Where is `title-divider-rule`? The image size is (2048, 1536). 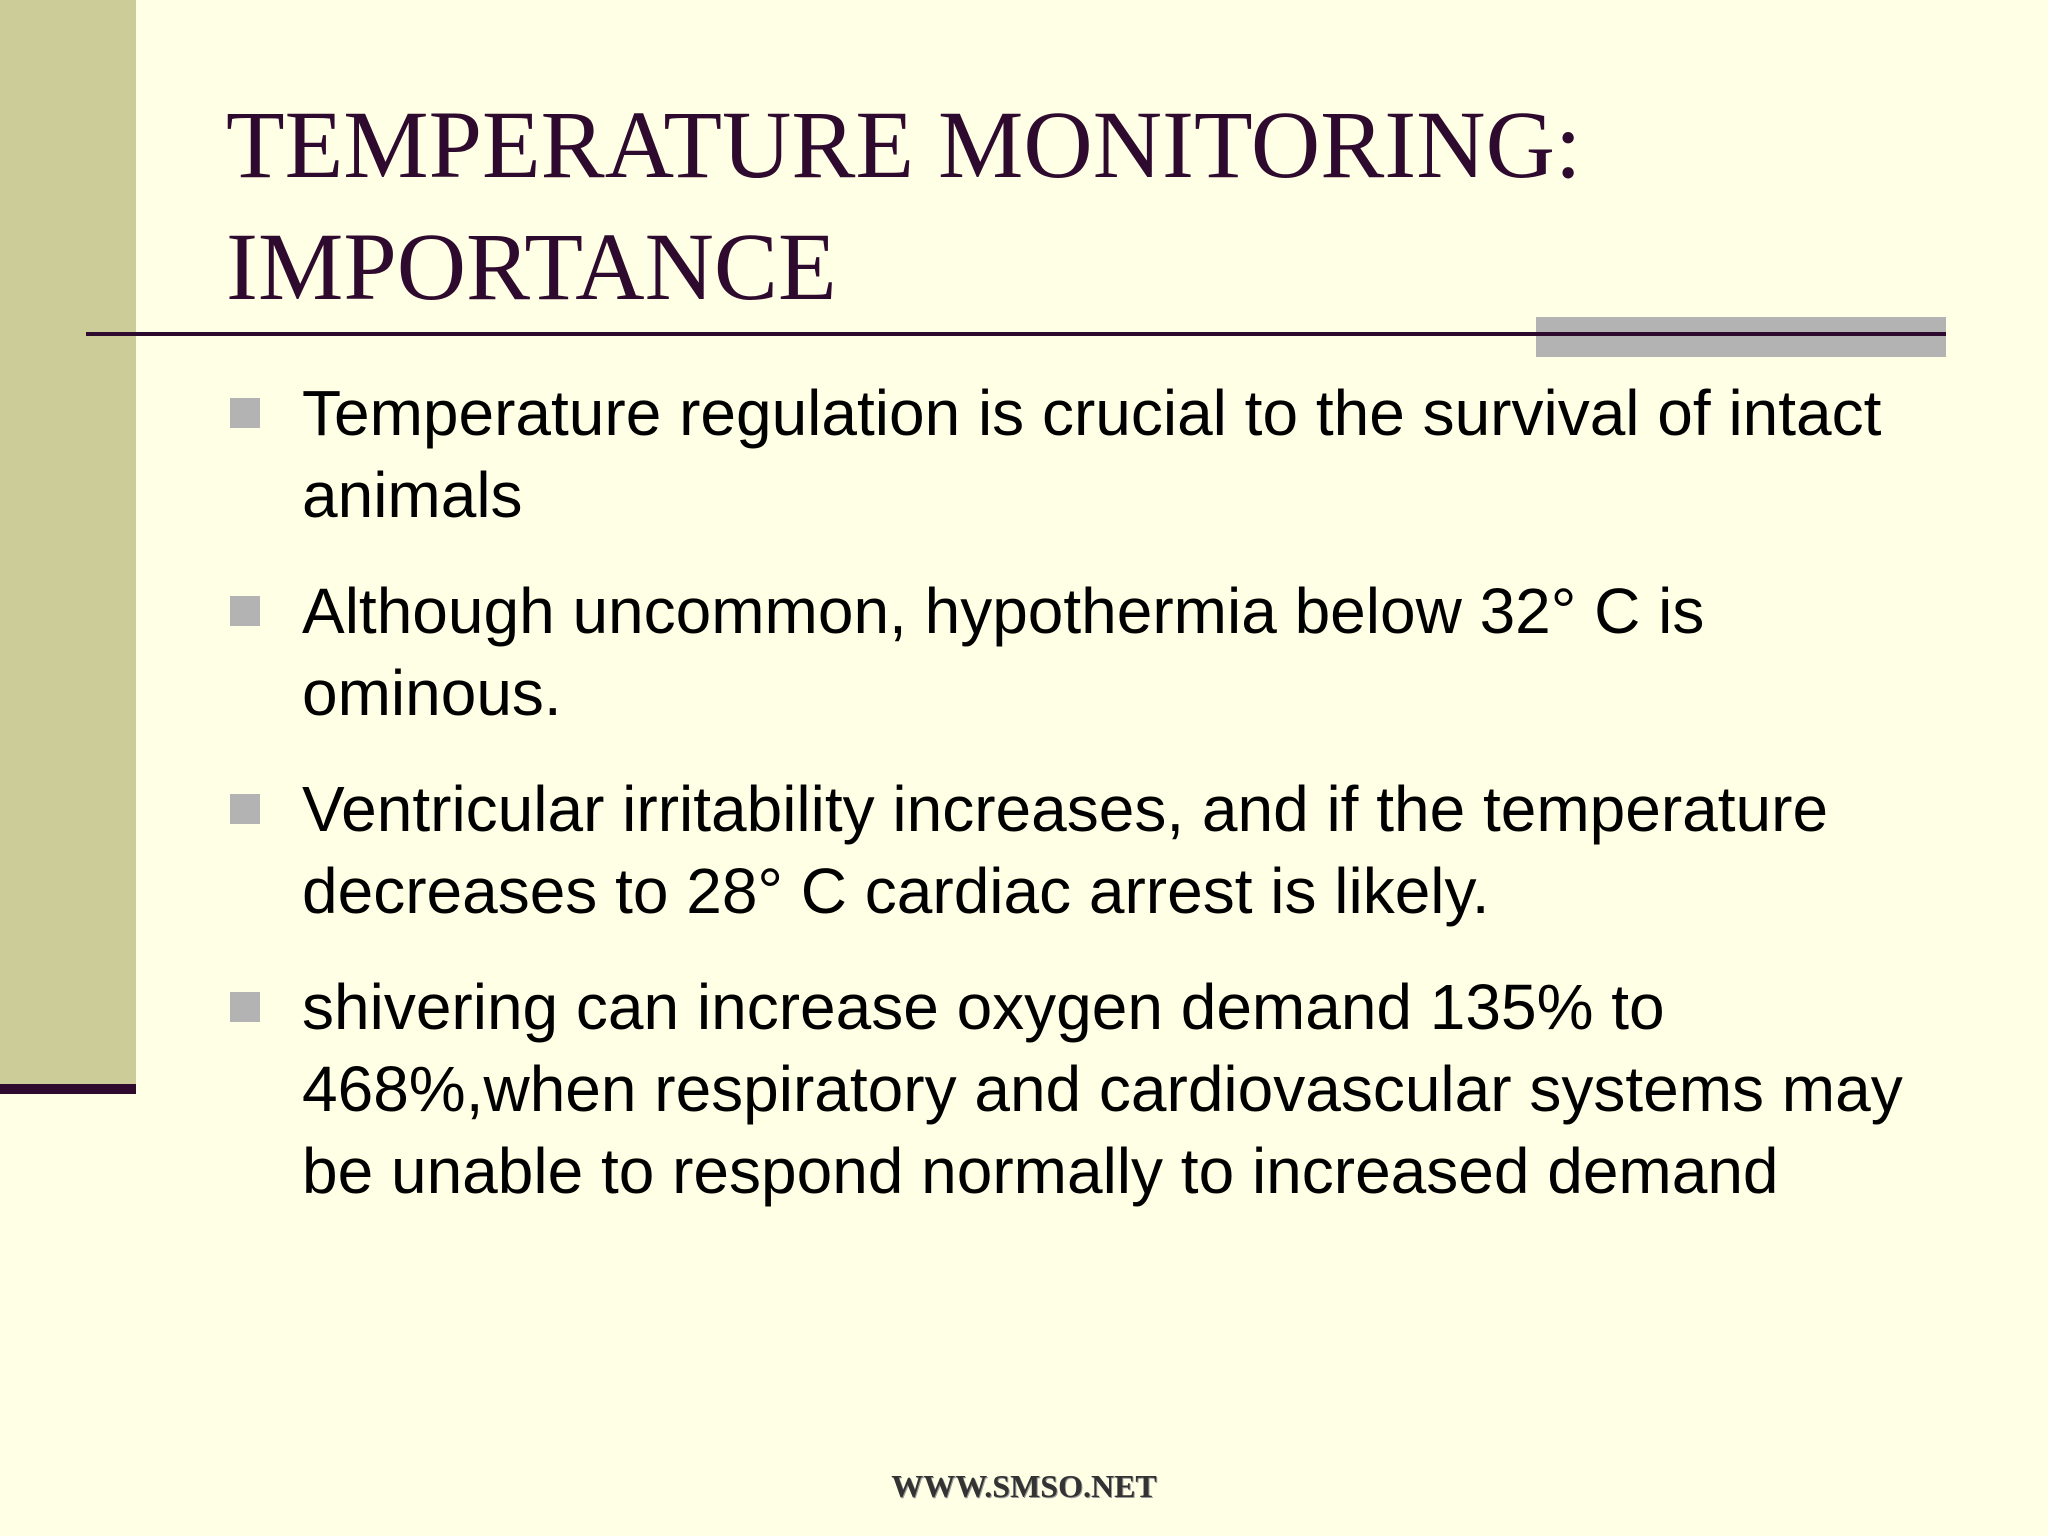
title-divider-rule is located at coordinates (1016, 334).